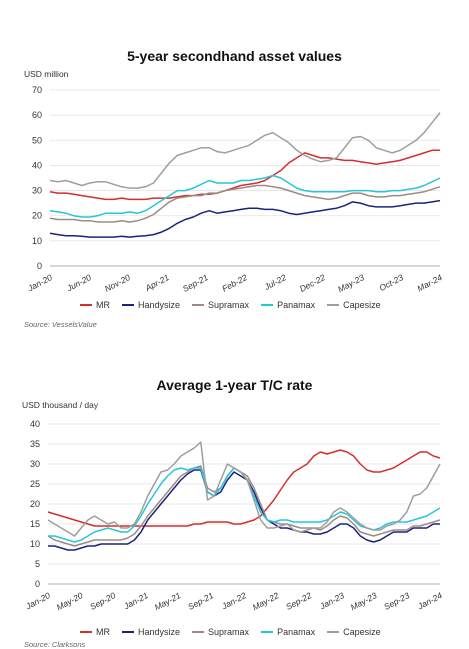  Describe the element at coordinates (266, 601) in the screenshot. I see `chart2-xtick-label: May-22` at that location.